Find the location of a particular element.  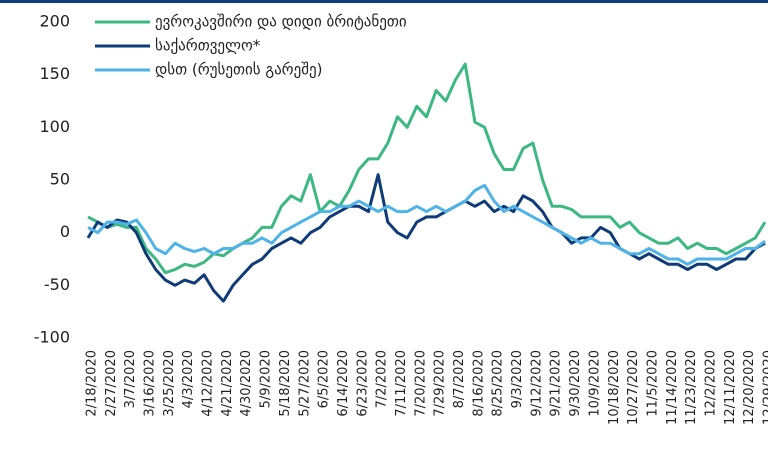

y-tick-label: 50 is located at coordinates (60, 179).